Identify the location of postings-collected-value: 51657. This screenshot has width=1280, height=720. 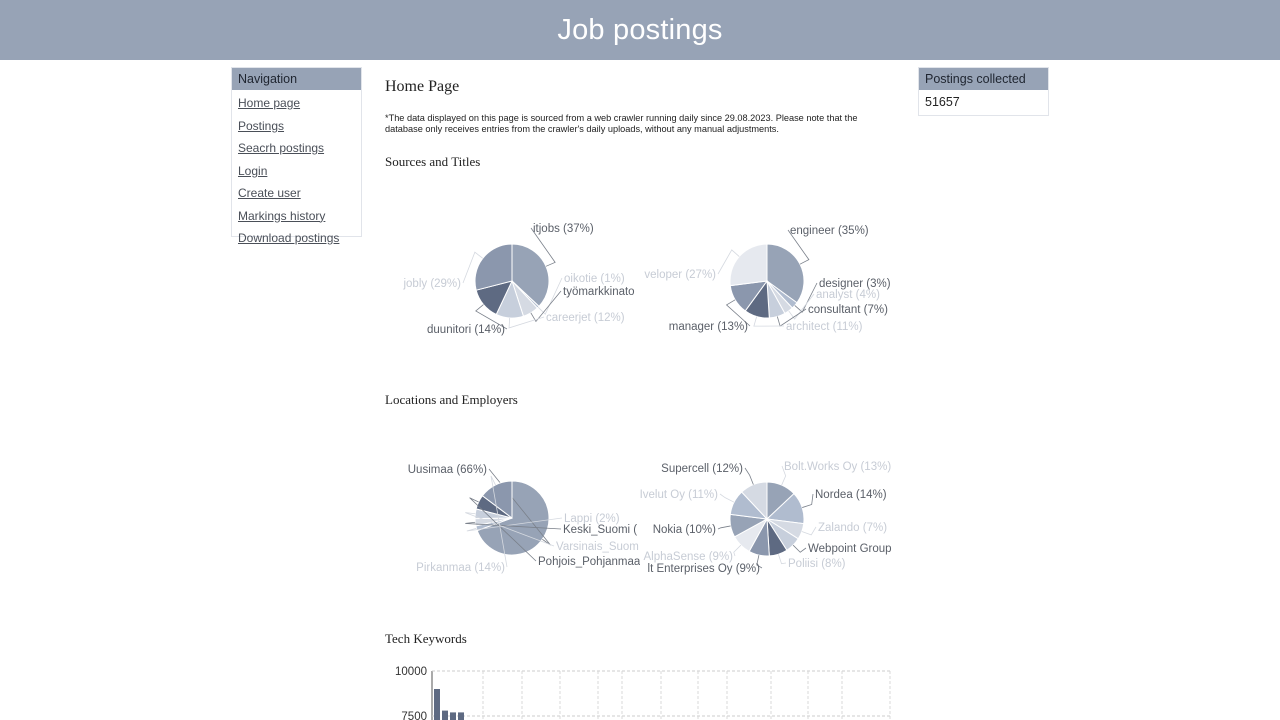
(942, 102).